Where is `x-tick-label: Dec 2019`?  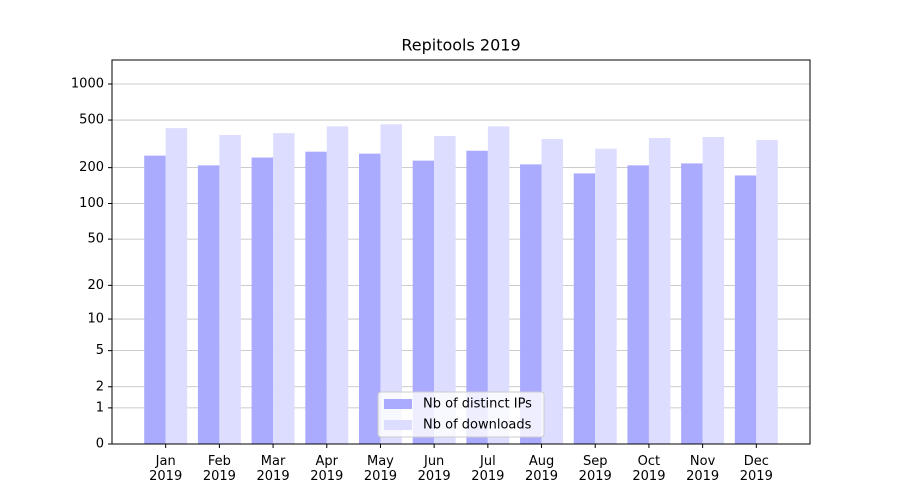
x-tick-label: Dec 2019 is located at coordinates (756, 469).